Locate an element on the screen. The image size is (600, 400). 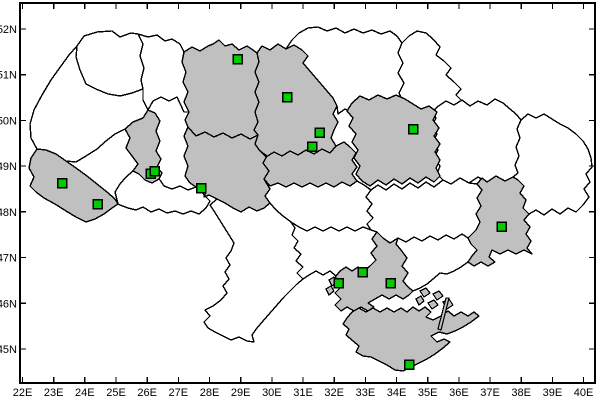
x-tick-label: 23E is located at coordinates (54, 393).